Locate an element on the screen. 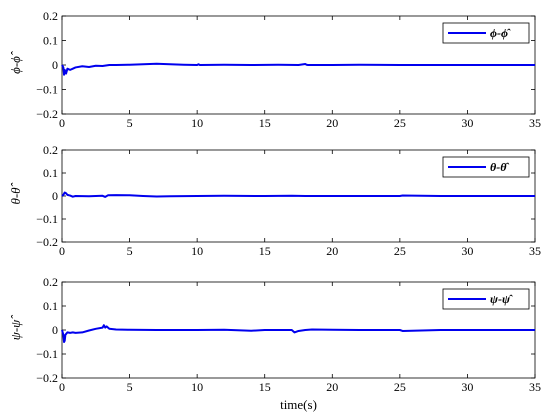  legend: ψ-ψ̂ is located at coordinates (486, 299).